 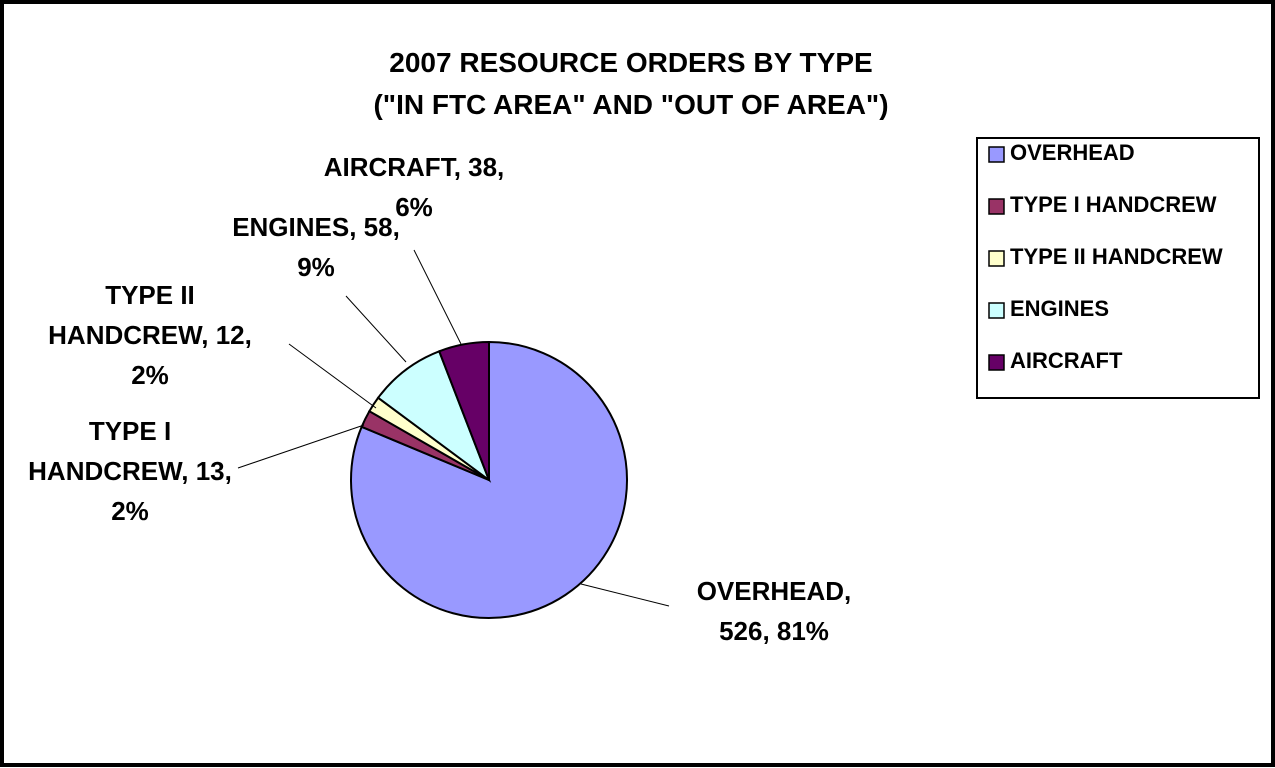 What do you see at coordinates (996, 362) in the screenshot?
I see `legend-swatch-aircraft` at bounding box center [996, 362].